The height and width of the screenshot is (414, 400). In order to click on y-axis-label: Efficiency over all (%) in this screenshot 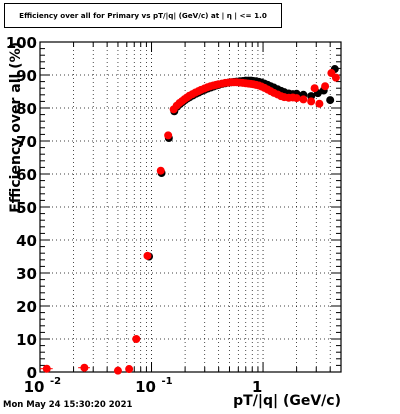, I will do `click(16, 127)`.